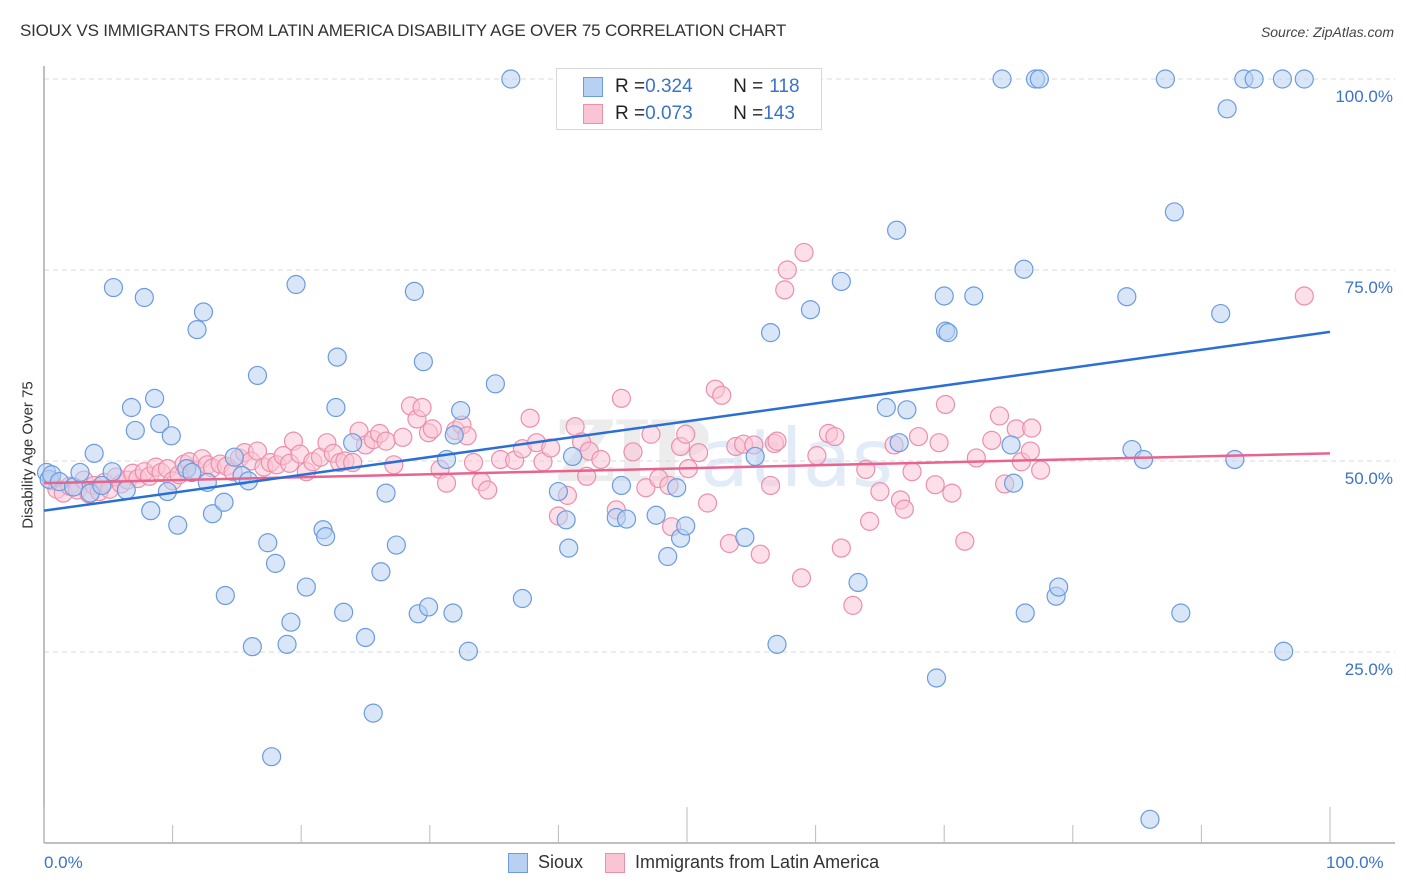  Describe the element at coordinates (1368, 478) in the screenshot. I see `y-tick-label: 50.0%` at that location.